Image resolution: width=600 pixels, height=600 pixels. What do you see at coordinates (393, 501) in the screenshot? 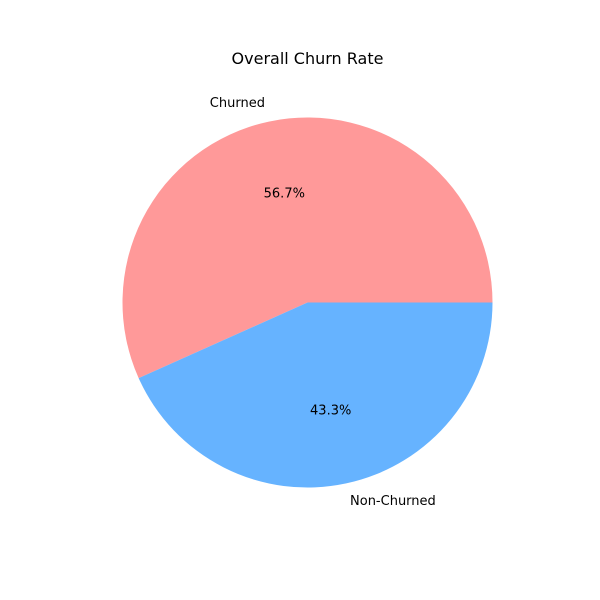
I see `slice-label-non-churned: Non-Churned` at bounding box center [393, 501].